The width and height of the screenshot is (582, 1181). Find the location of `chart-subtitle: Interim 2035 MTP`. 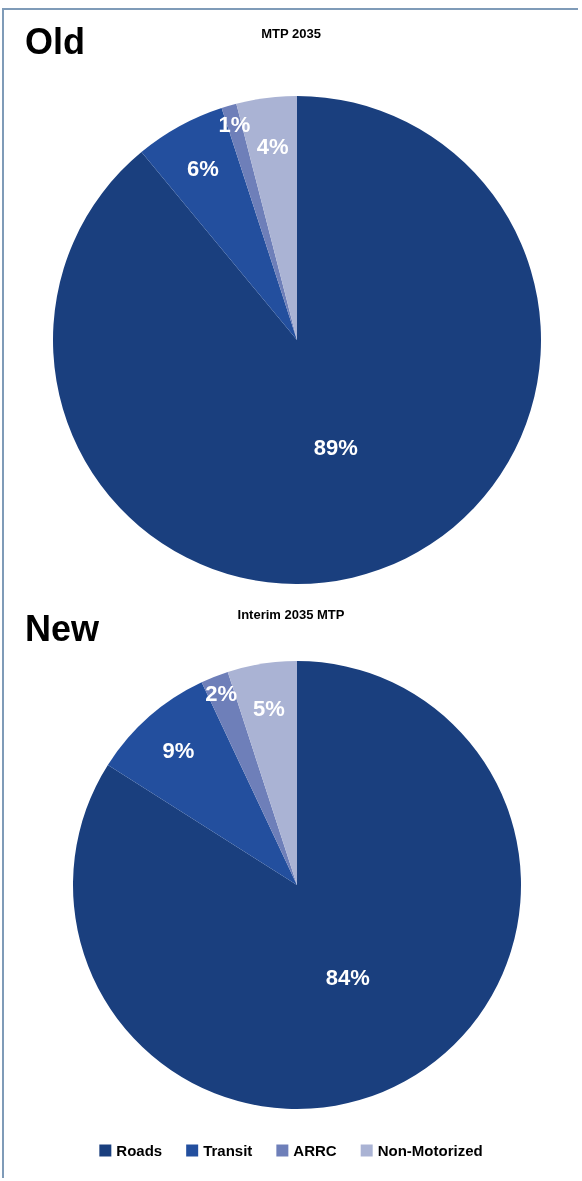

chart-subtitle: Interim 2035 MTP is located at coordinates (291, 614).